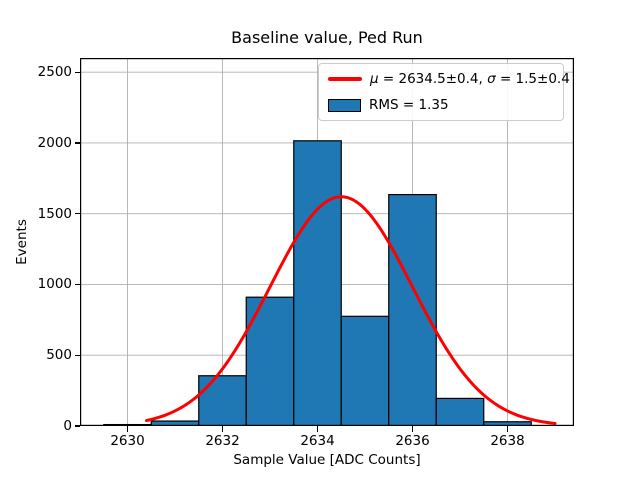 The image size is (640, 480). Describe the element at coordinates (22, 242) in the screenshot. I see `y-axis-label: Events` at that location.